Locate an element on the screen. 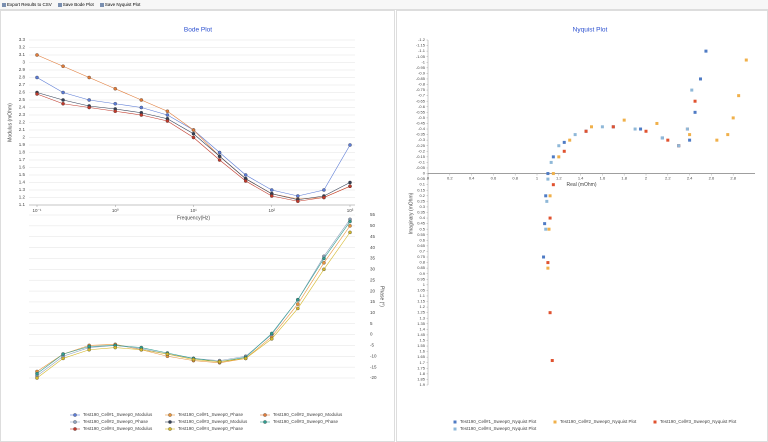  y-tick-label: 1.25 is located at coordinates (421, 312).